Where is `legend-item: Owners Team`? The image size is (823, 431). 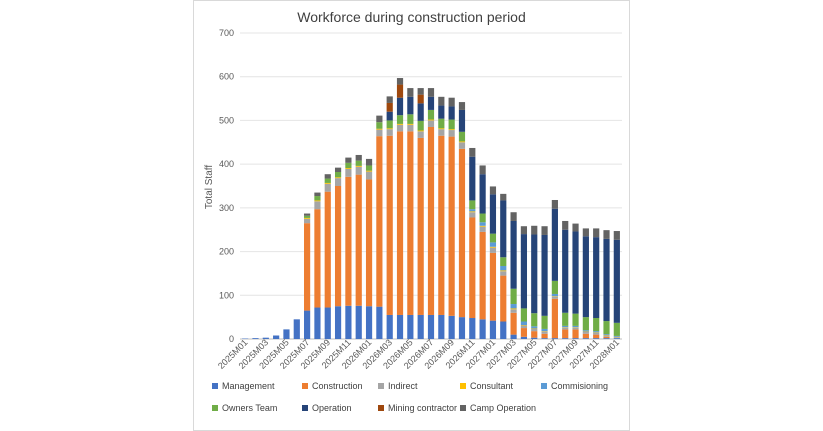 legend-item: Owners Team is located at coordinates (244, 408).